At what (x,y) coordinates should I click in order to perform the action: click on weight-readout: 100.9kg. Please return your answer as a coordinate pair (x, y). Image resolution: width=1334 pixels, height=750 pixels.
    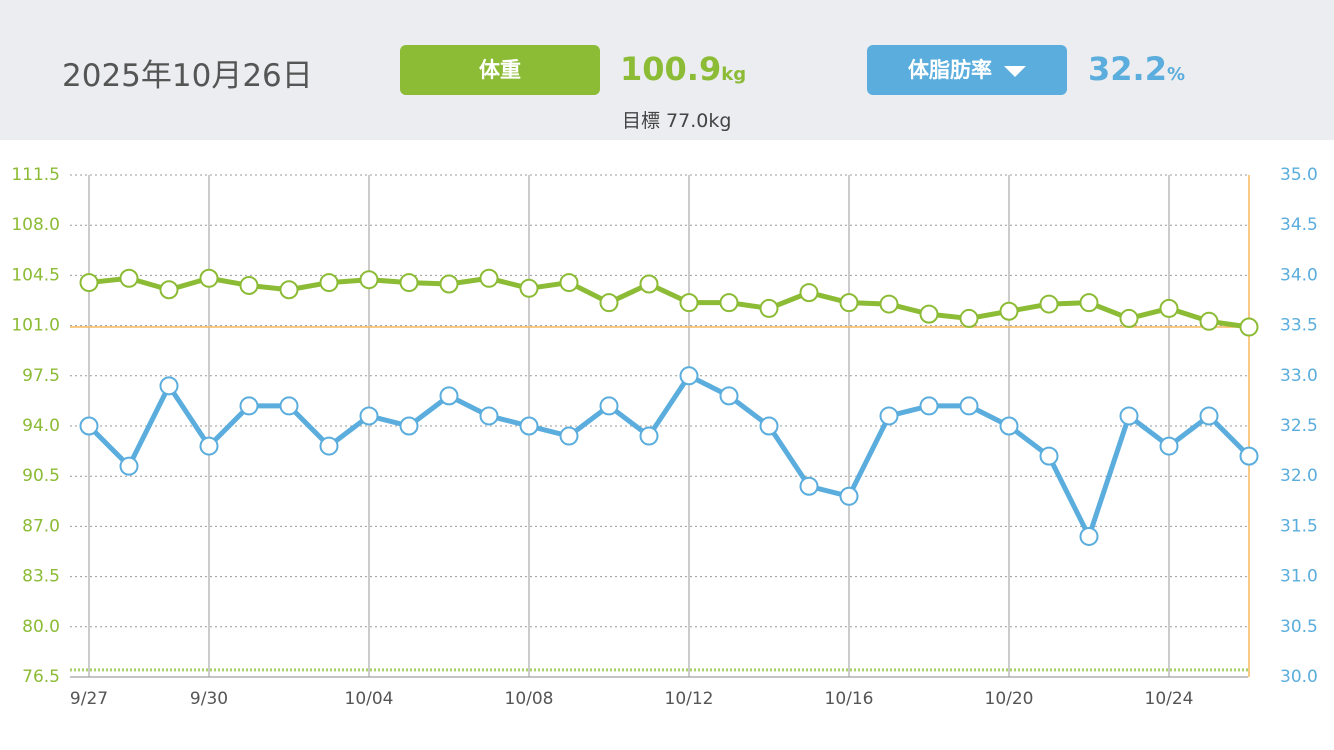
    Looking at the image, I should click on (683, 69).